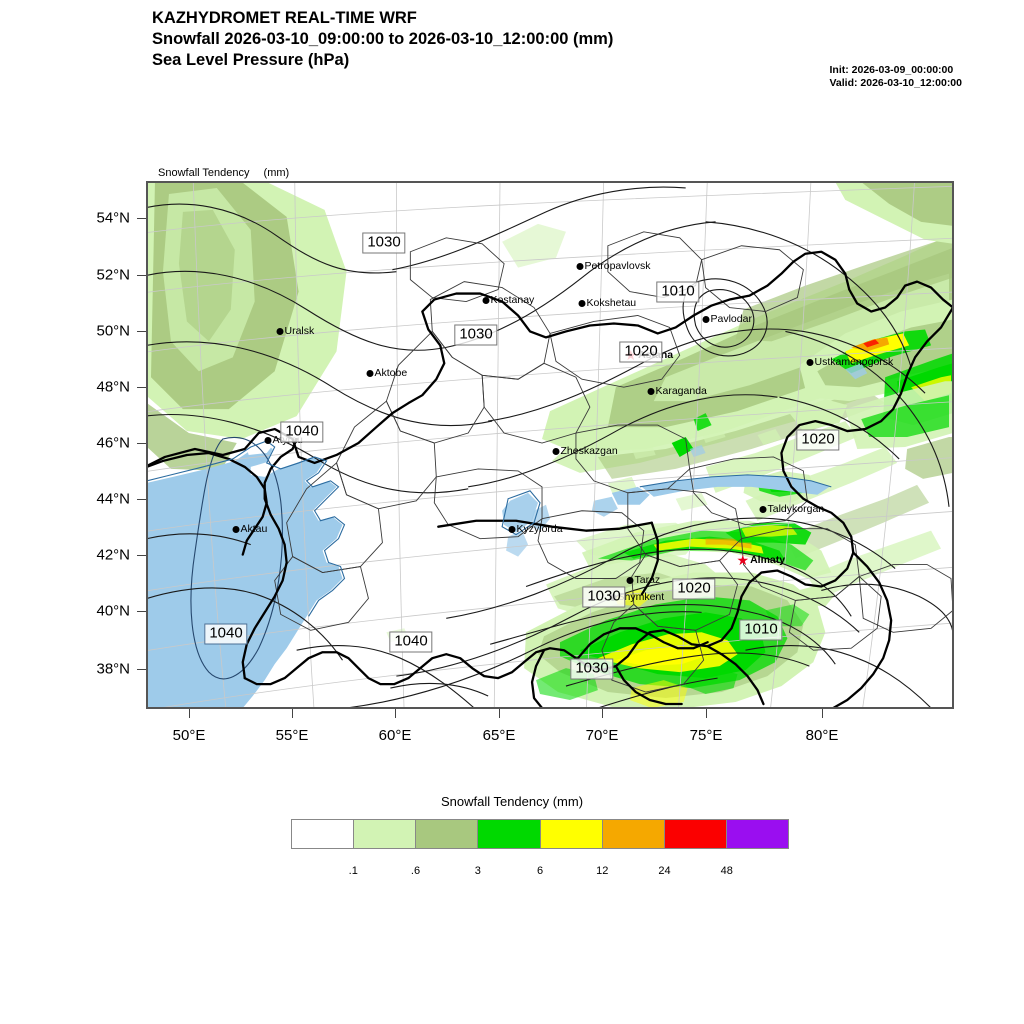 Image resolution: width=1024 pixels, height=1024 pixels. I want to click on lon-tick-label-80: 80°E, so click(822, 735).